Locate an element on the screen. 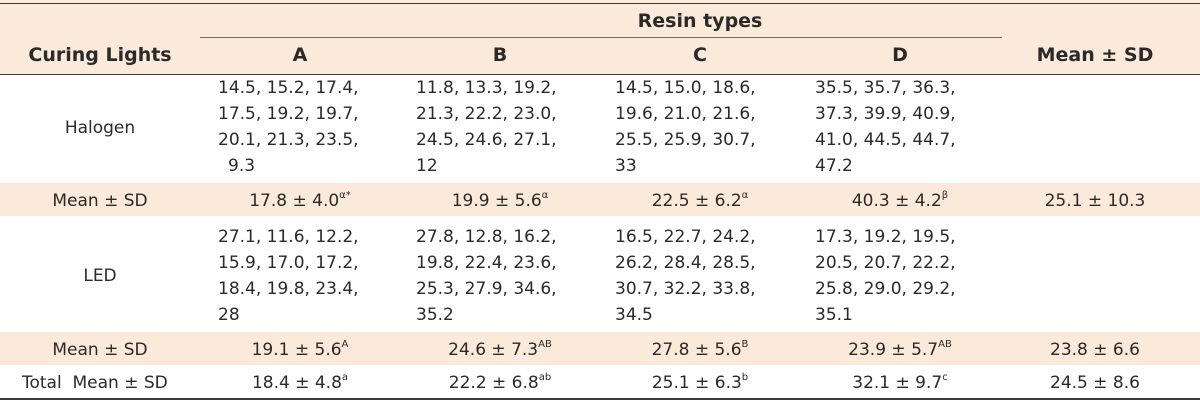 This screenshot has height=403, width=1200. halogen-a-mean: 17.8 ± 4.0α* is located at coordinates (300, 201).